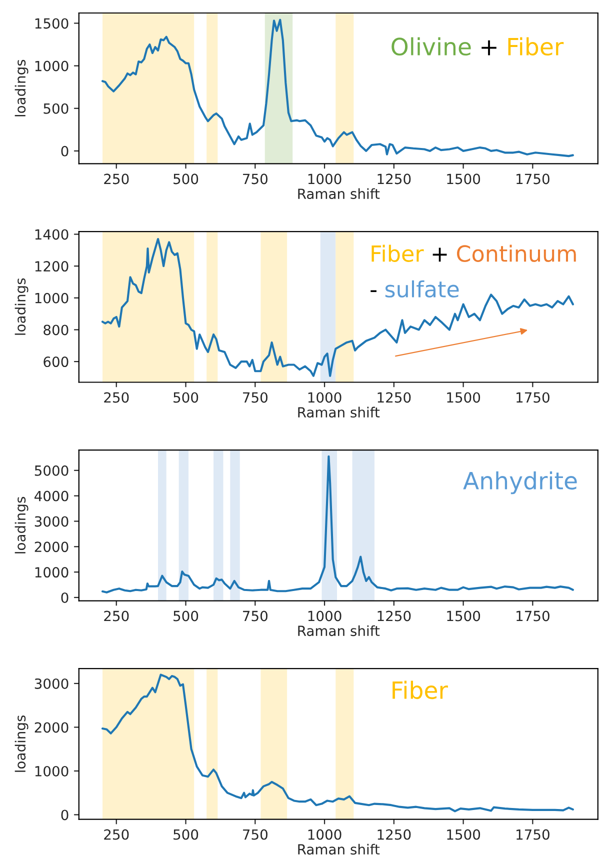  What do you see at coordinates (56, 362) in the screenshot?
I see `y-tick-label: 600` at bounding box center [56, 362].